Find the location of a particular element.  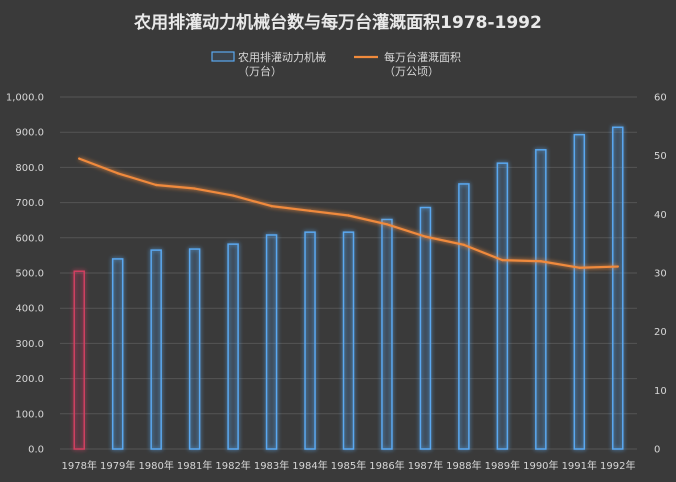

x-tick-label: 1982年 is located at coordinates (232, 465).